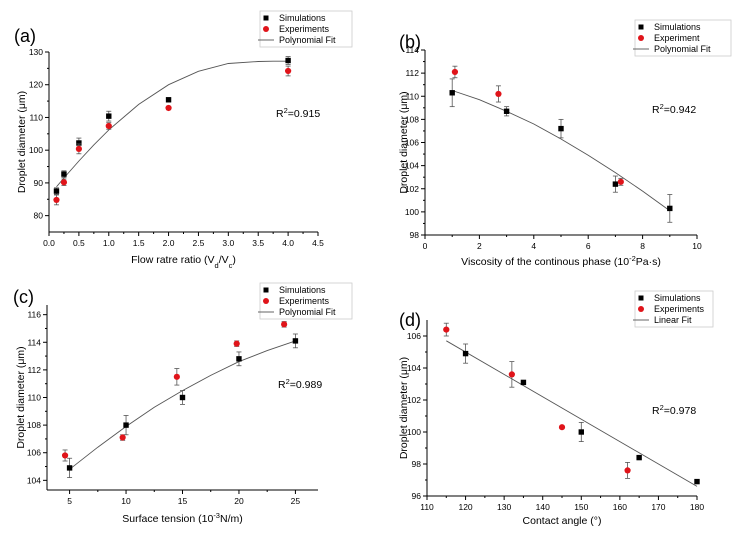 The width and height of the screenshot is (745, 551). Describe the element at coordinates (296, 501) in the screenshot. I see `x-tick-label: 25` at that location.